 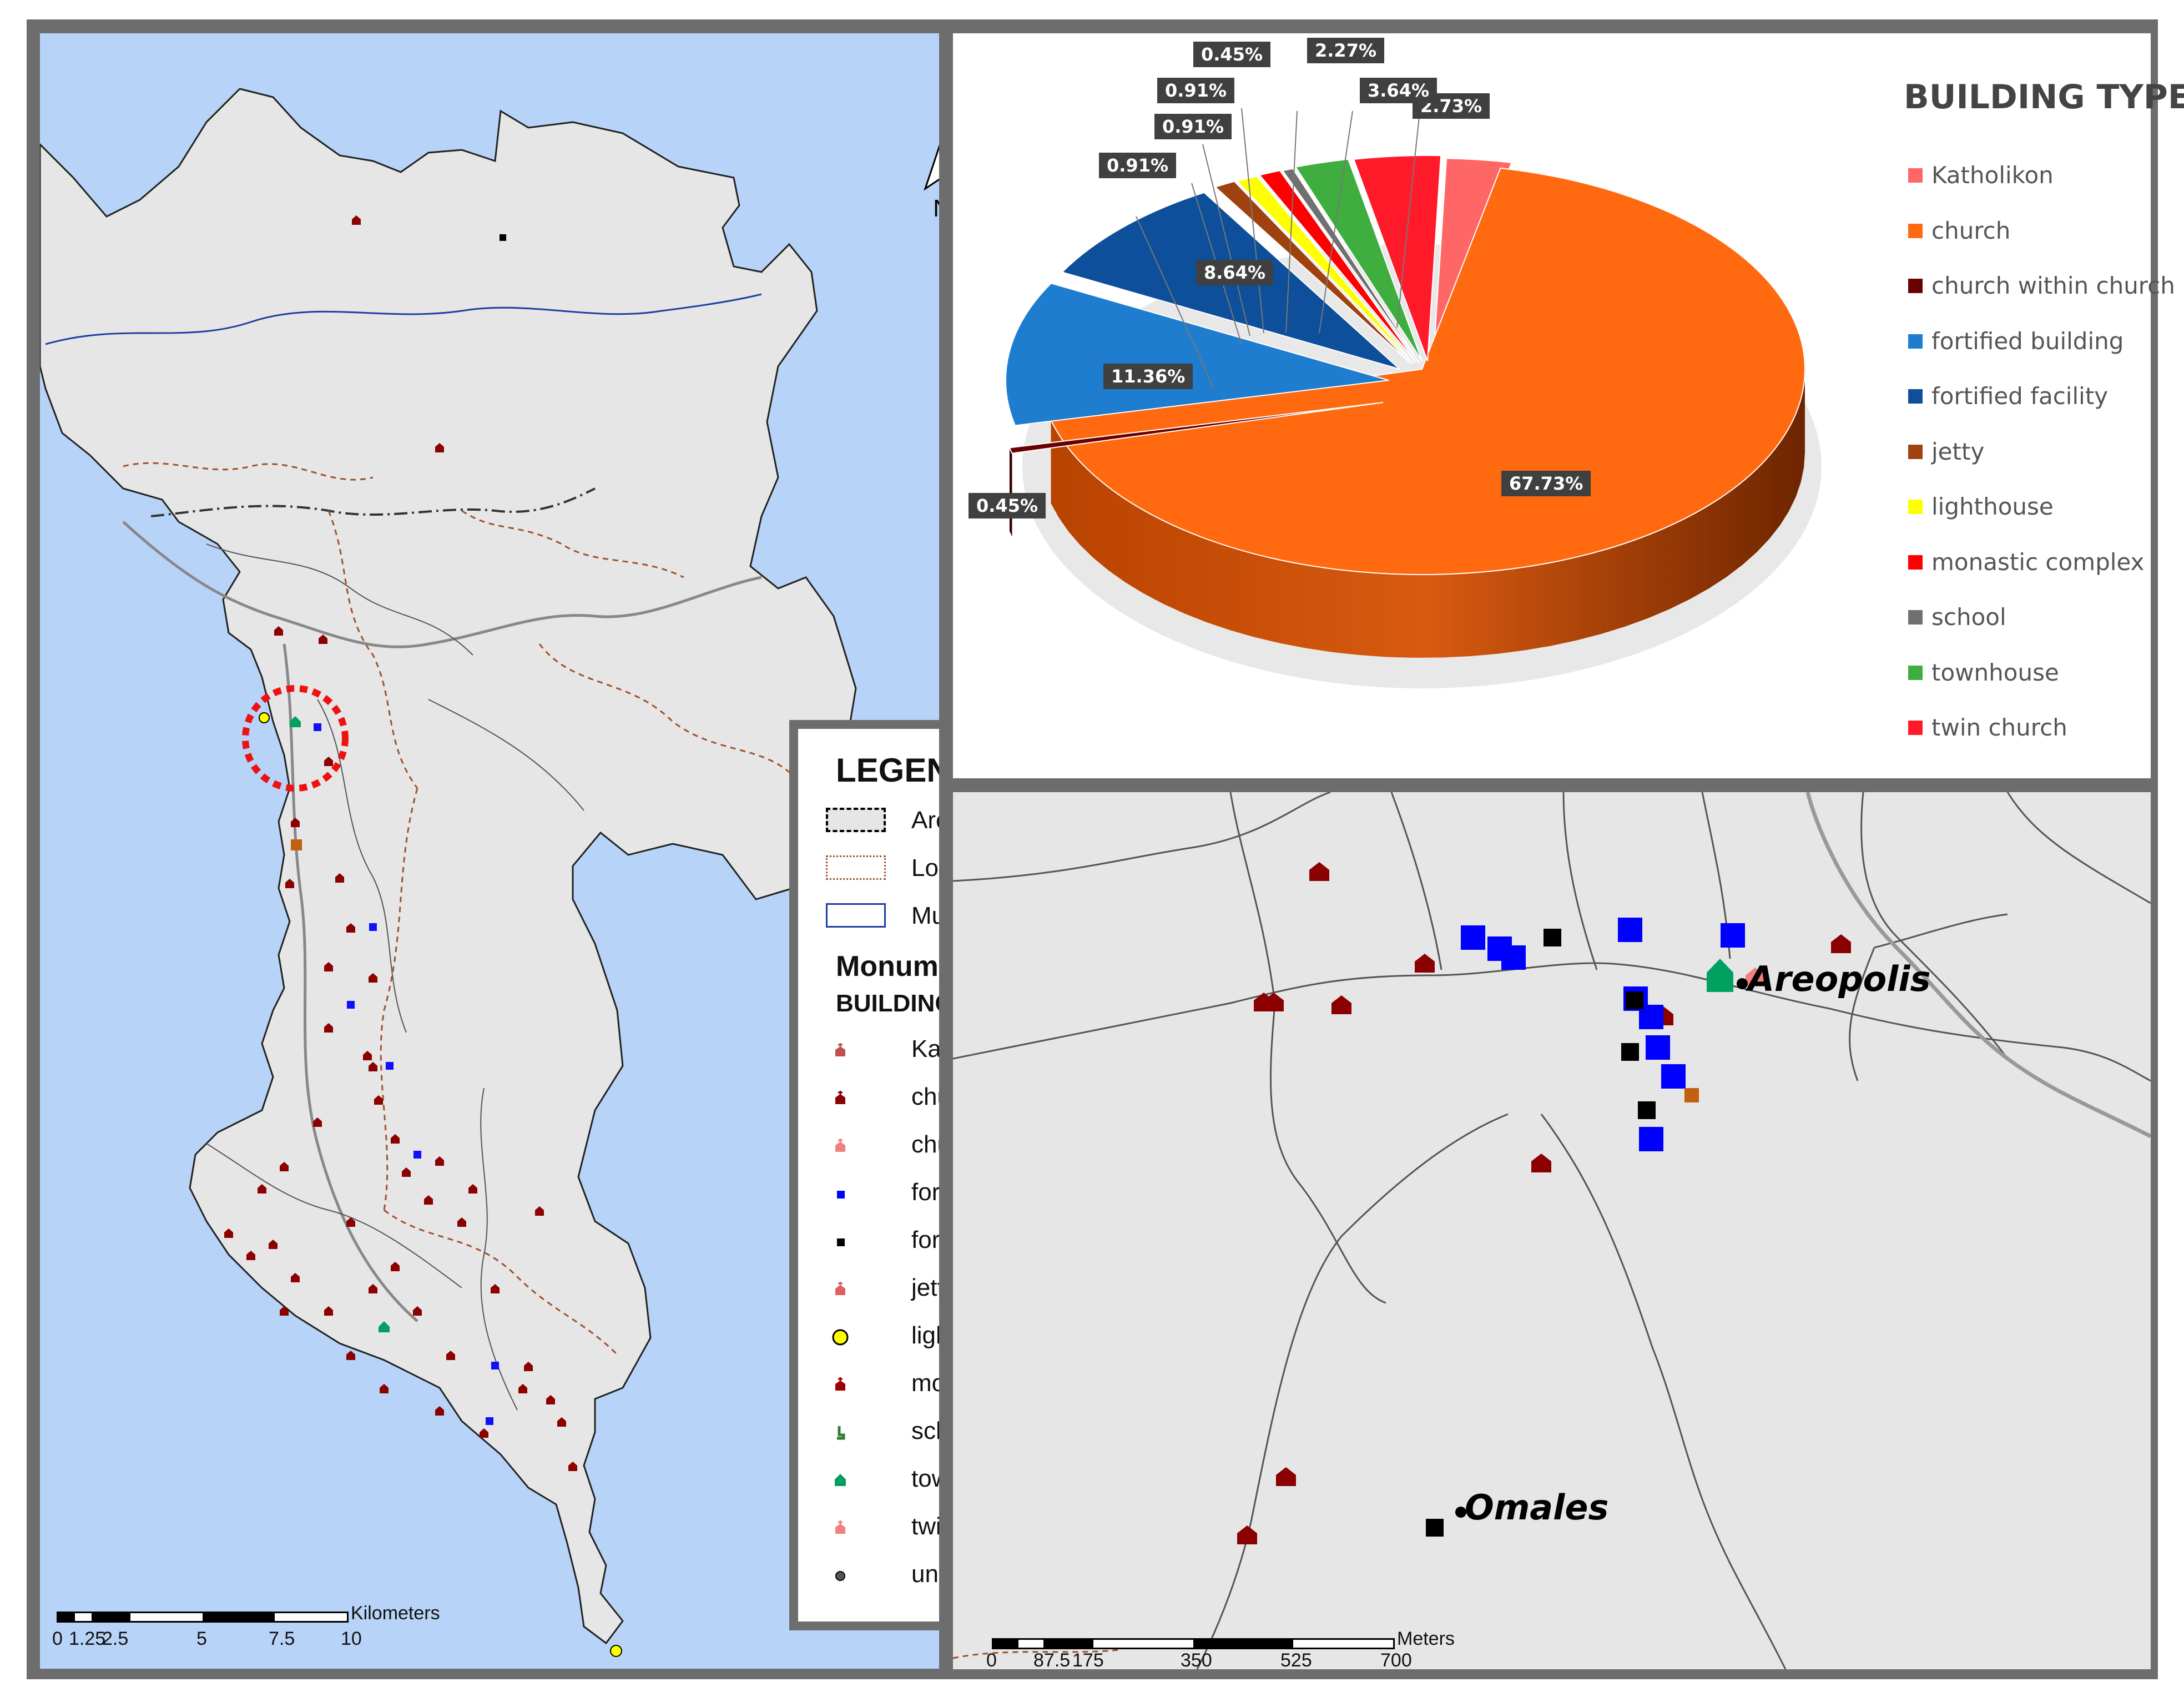 What do you see at coordinates (857, 1098) in the screenshot?
I see `church-icon` at bounding box center [857, 1098].